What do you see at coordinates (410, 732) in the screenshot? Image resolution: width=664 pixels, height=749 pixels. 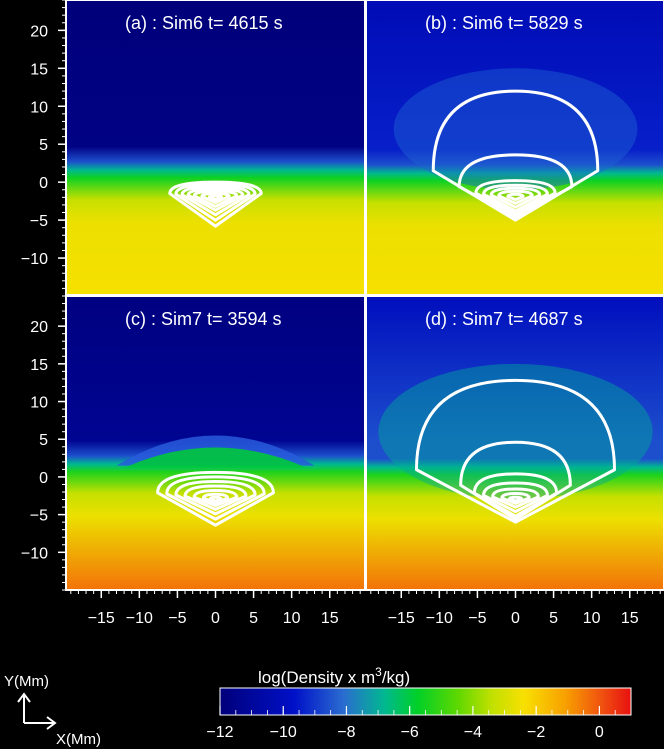 I see `colorbar-tick-label: −6` at bounding box center [410, 732].